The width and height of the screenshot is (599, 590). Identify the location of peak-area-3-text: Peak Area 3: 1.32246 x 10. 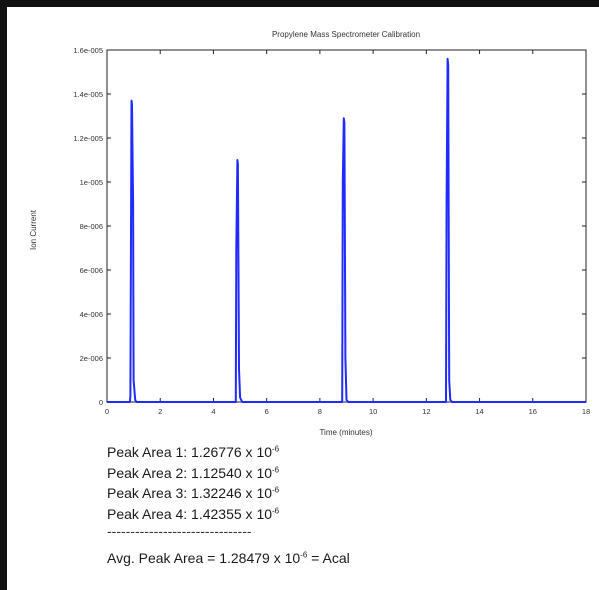
(190, 493).